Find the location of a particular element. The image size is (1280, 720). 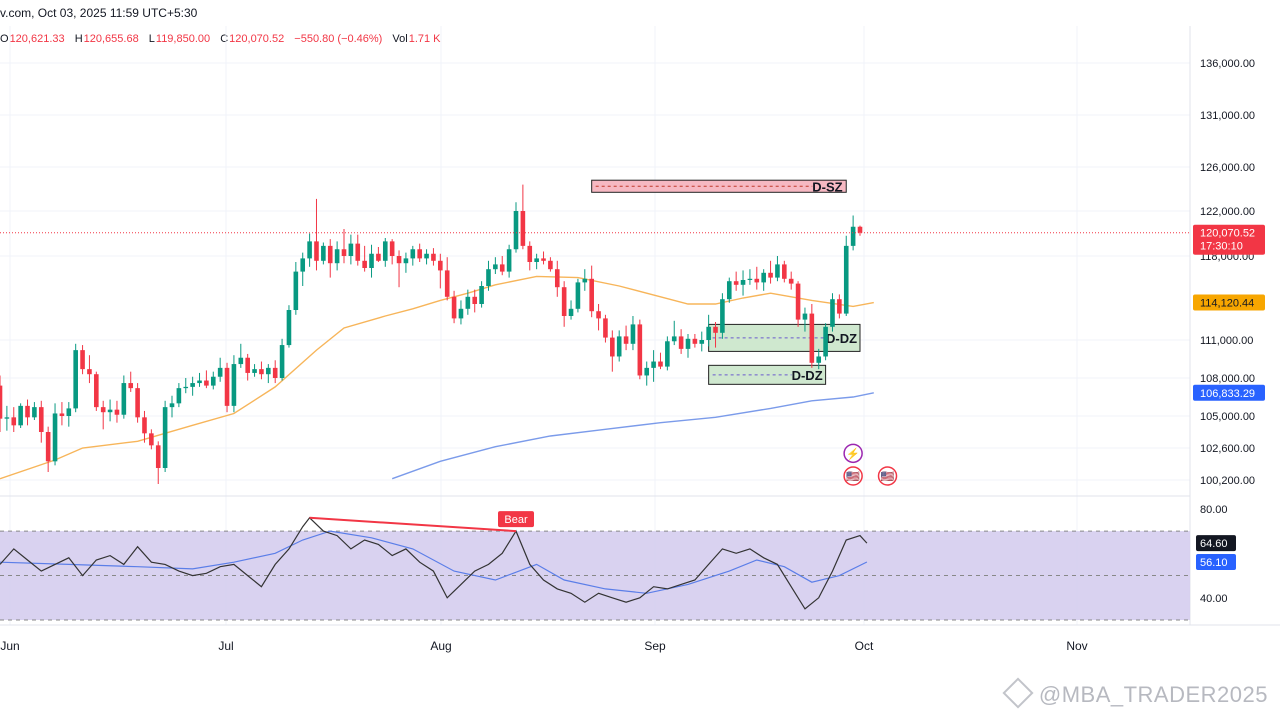

price-axis-badge: 114,120.44 is located at coordinates (1229, 302).